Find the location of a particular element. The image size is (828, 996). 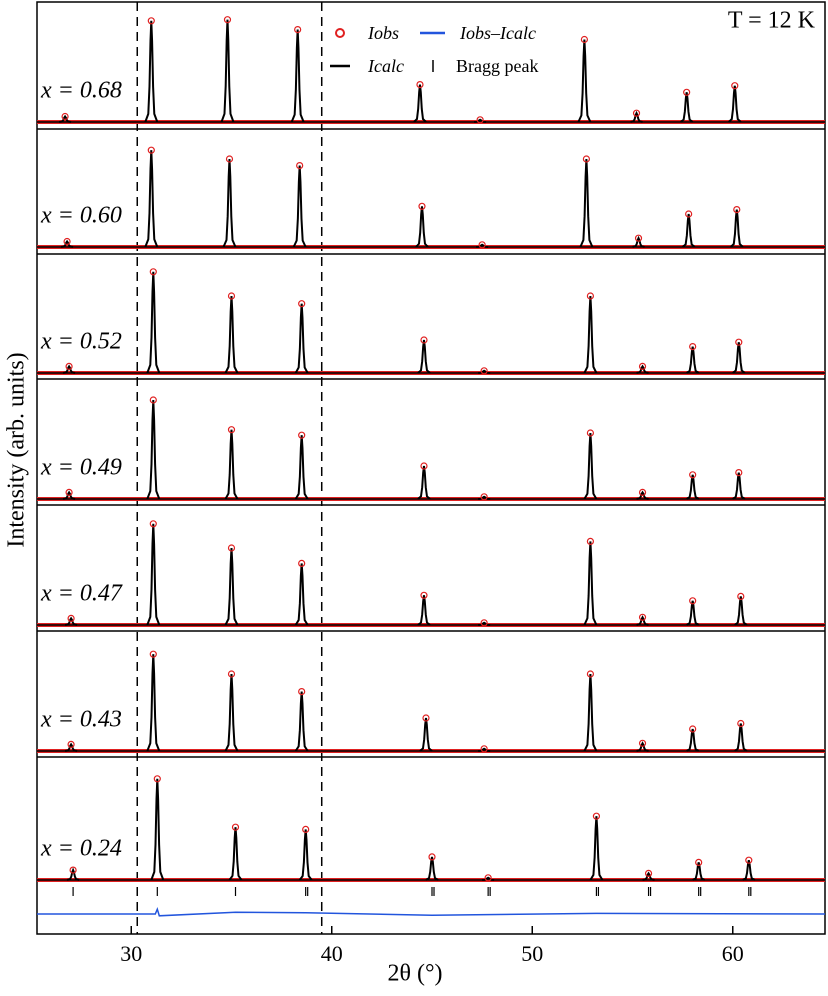

pattern-label: x = 0.68 is located at coordinates (81, 91).